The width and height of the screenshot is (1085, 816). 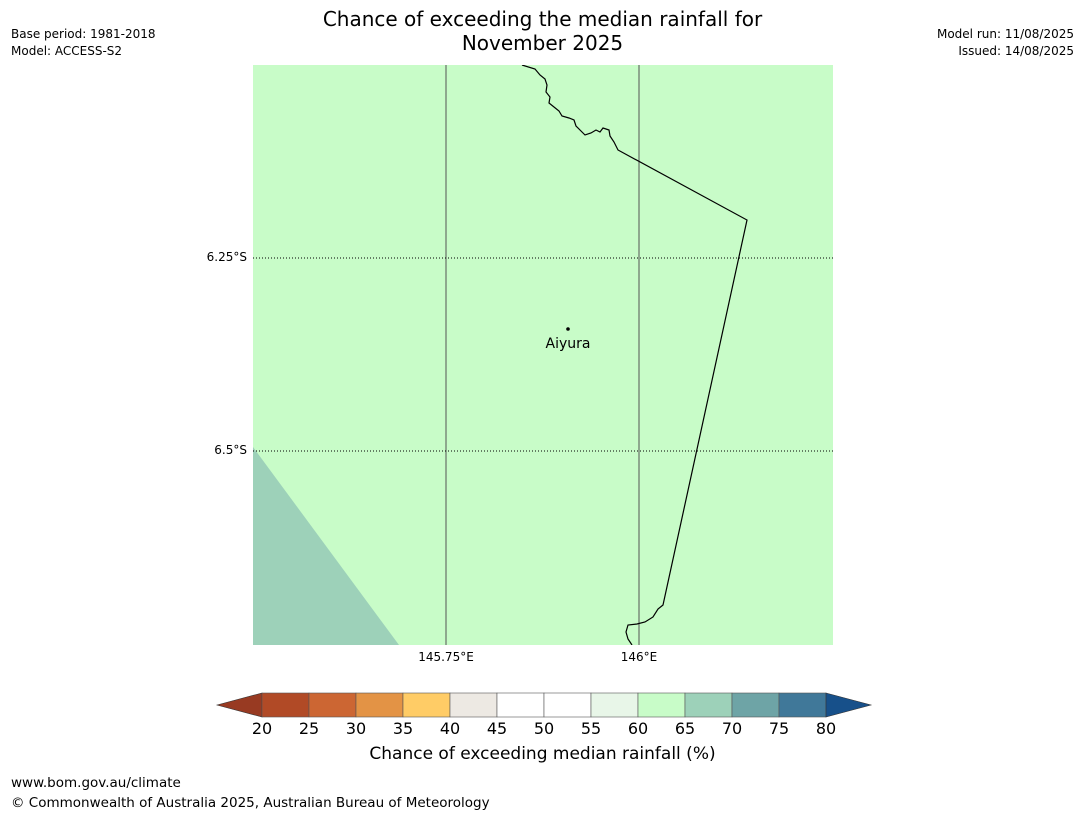 I want to click on footer-url: www.bom.gov.au/climate, so click(x=96, y=783).